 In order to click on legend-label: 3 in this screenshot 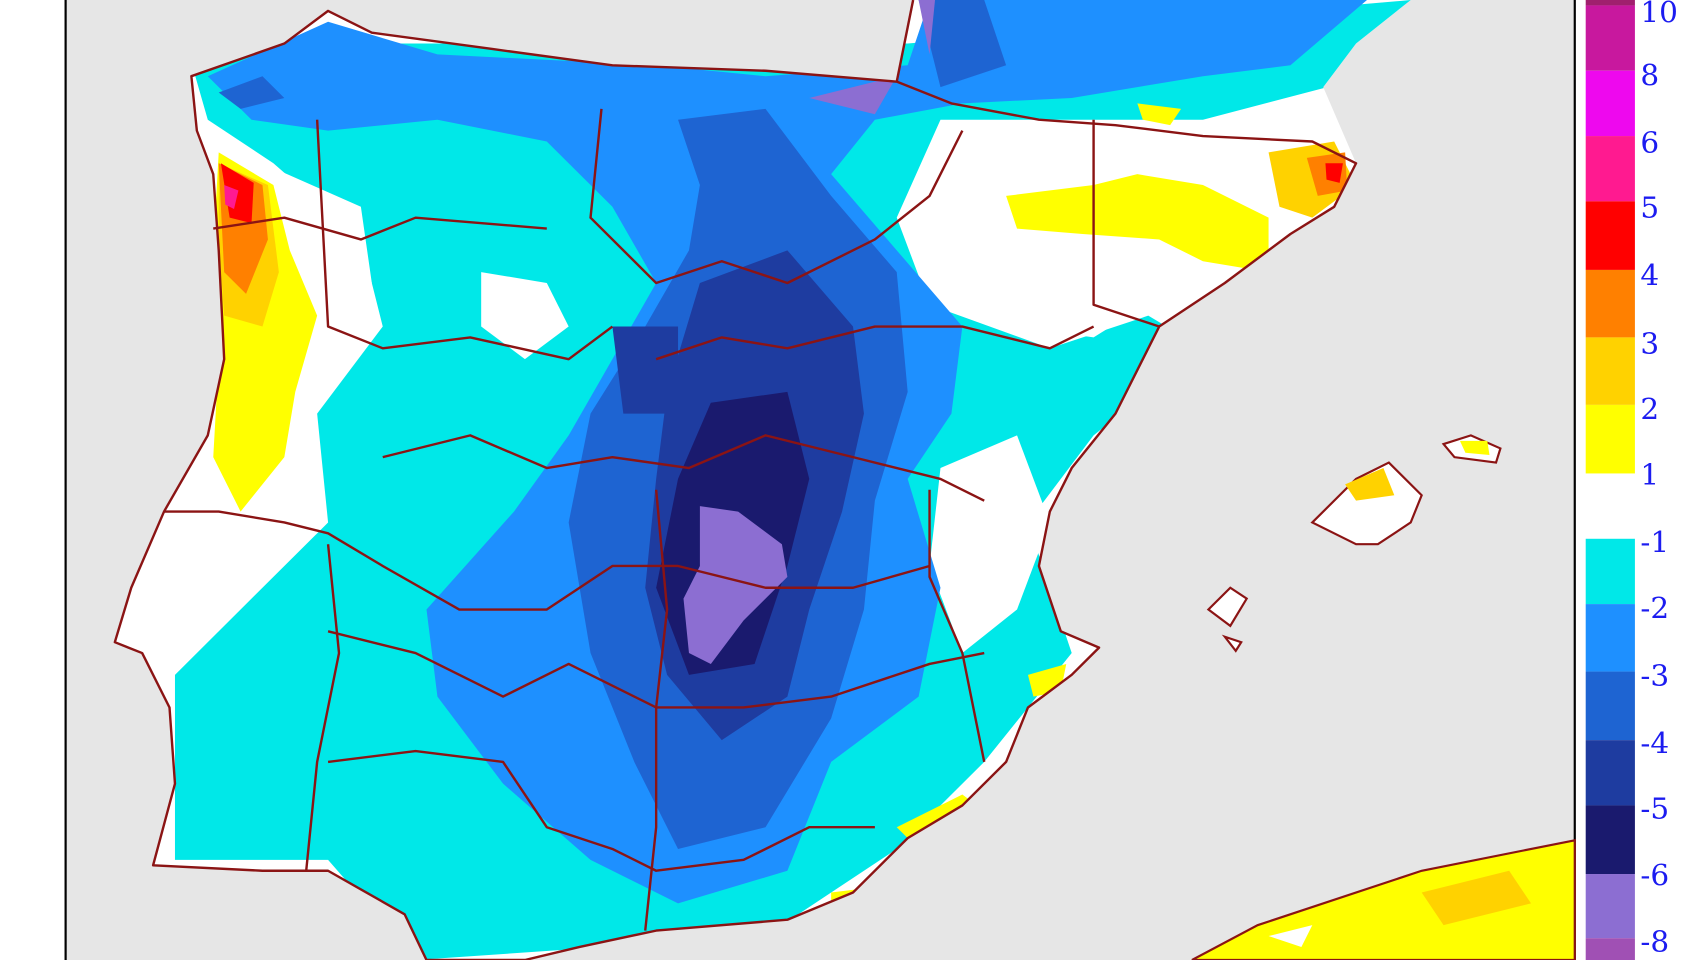, I will do `click(1649, 344)`.